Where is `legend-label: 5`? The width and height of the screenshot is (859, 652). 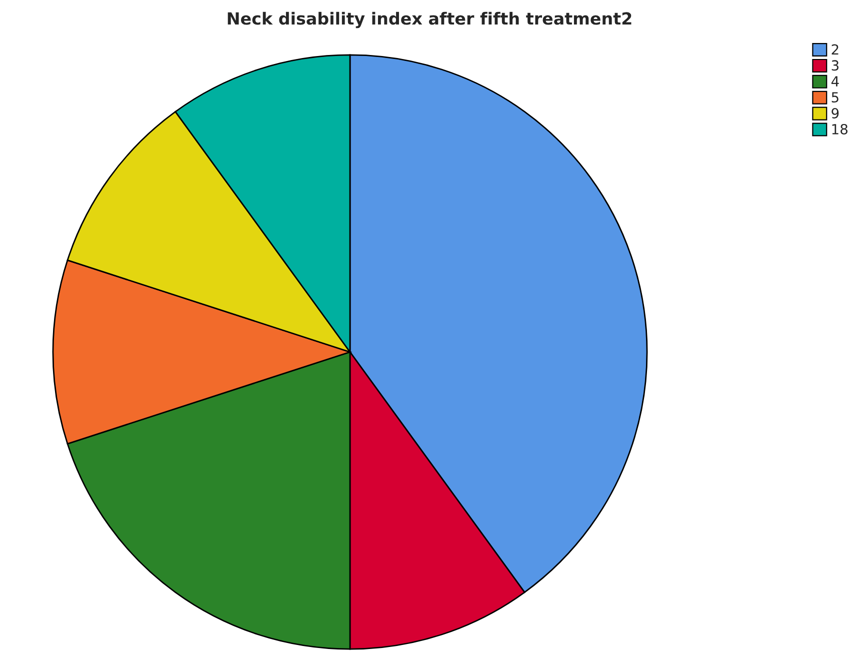
legend-label: 5 is located at coordinates (835, 97).